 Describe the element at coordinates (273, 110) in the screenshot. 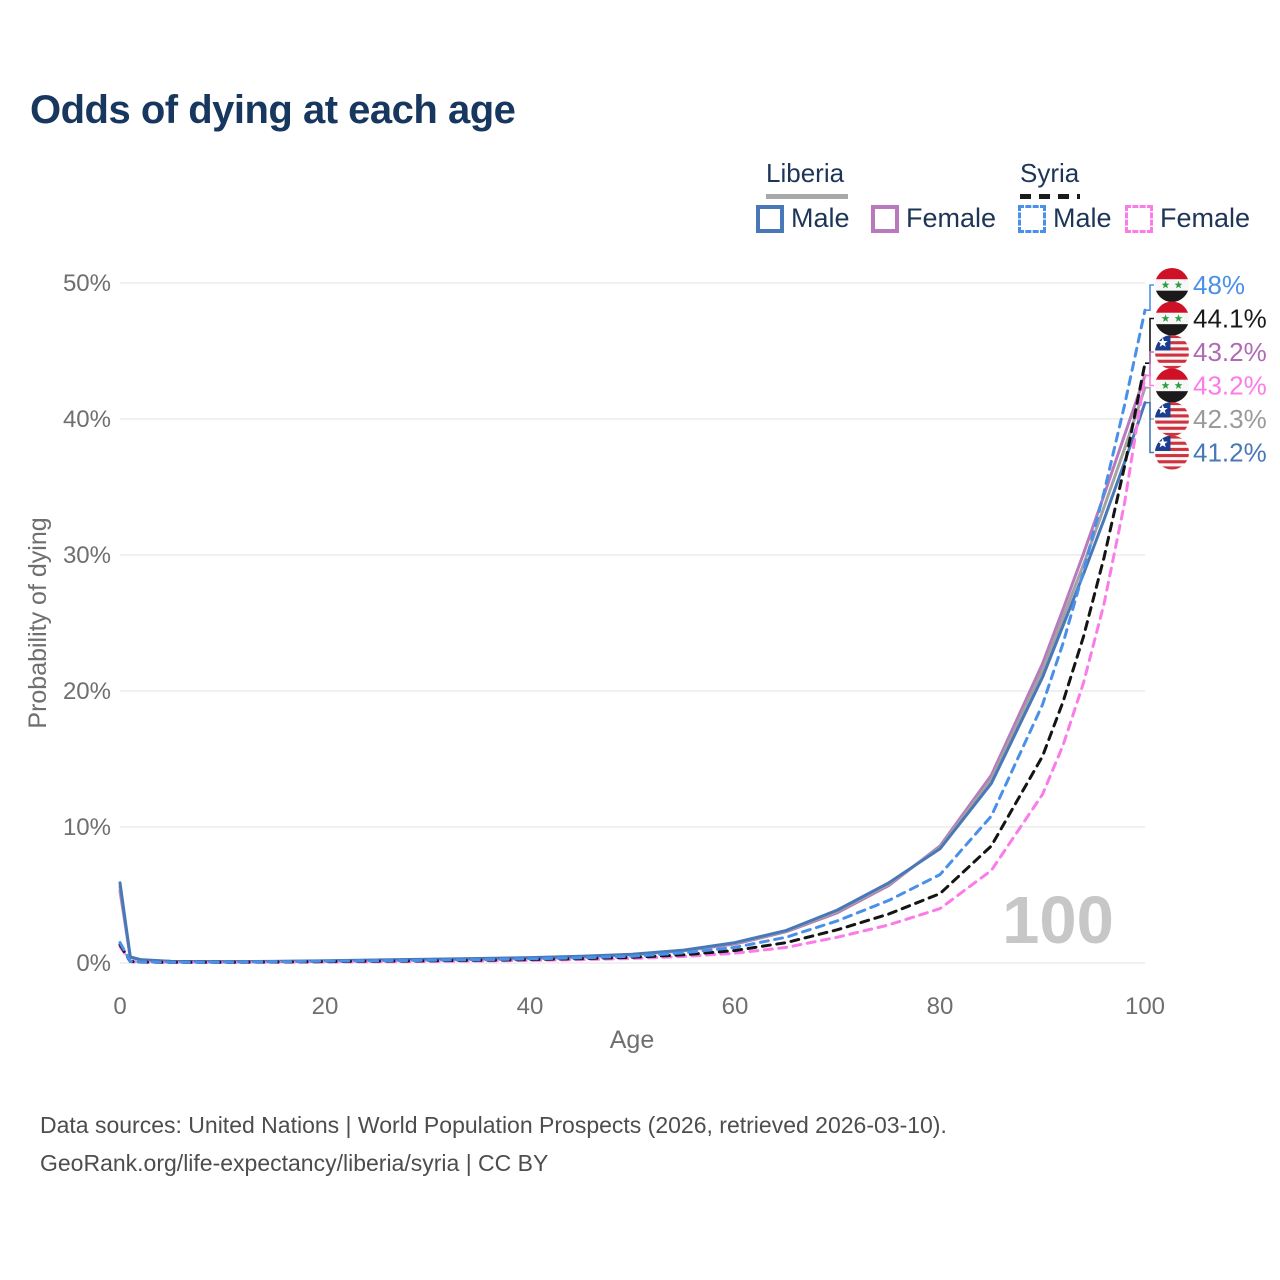

I see `page-title: Odds of dying at each age` at that location.